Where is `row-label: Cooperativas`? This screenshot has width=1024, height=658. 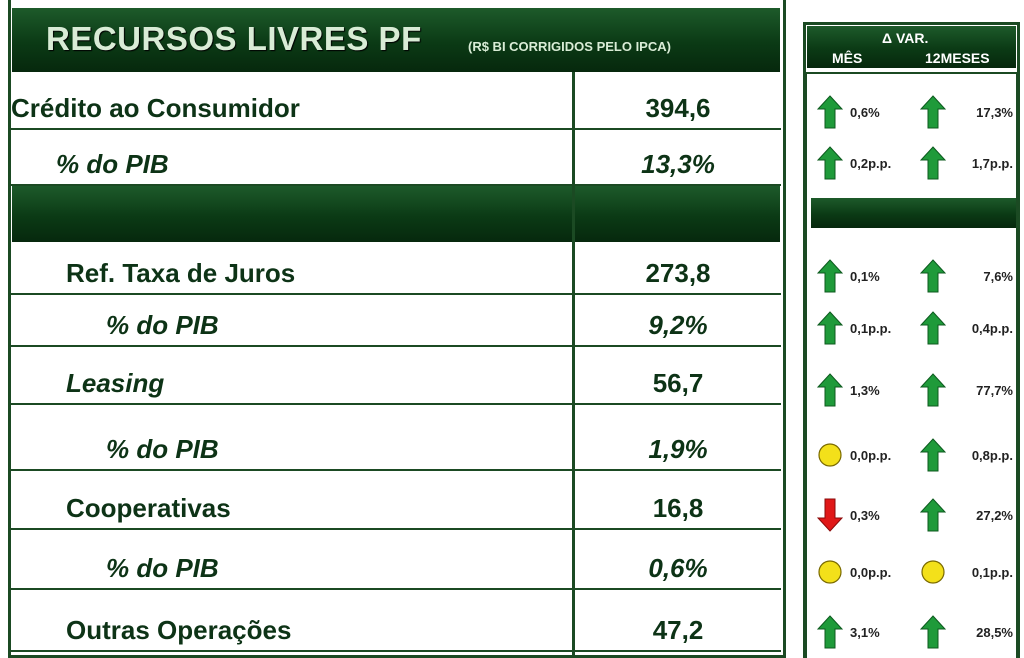
row-label: Cooperativas is located at coordinates (291, 500).